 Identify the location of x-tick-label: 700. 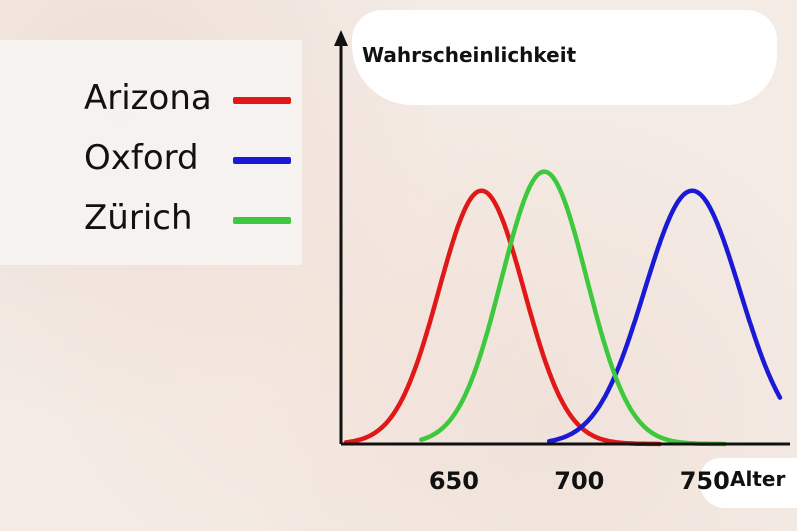
(579, 481).